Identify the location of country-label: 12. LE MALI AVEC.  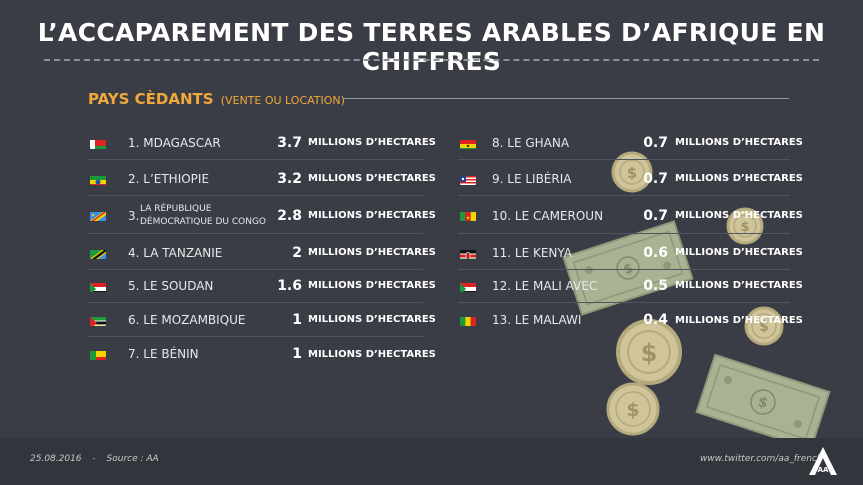
(545, 285).